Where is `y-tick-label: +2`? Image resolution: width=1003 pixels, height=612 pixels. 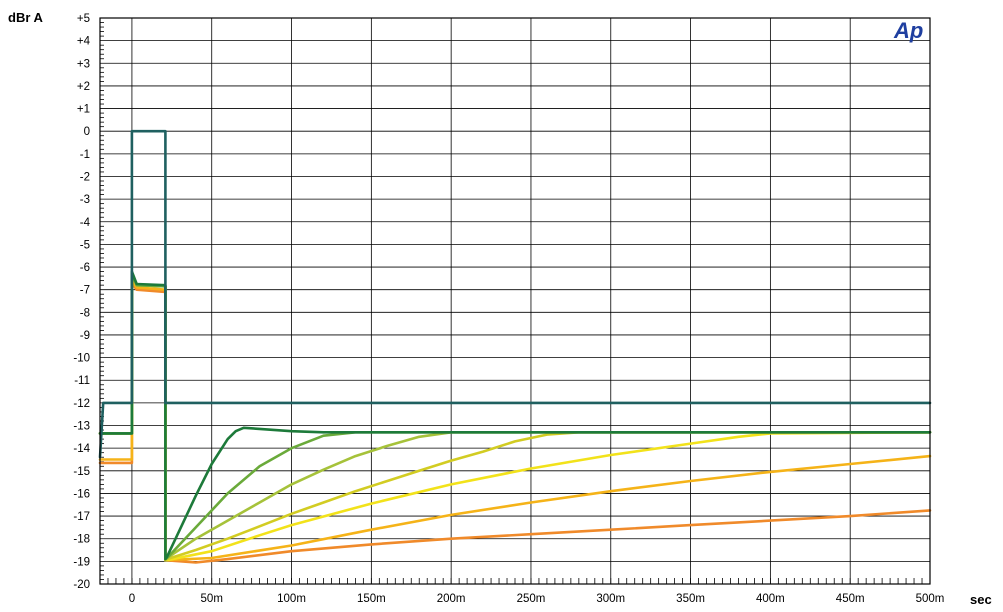 y-tick-label: +2 is located at coordinates (83, 87).